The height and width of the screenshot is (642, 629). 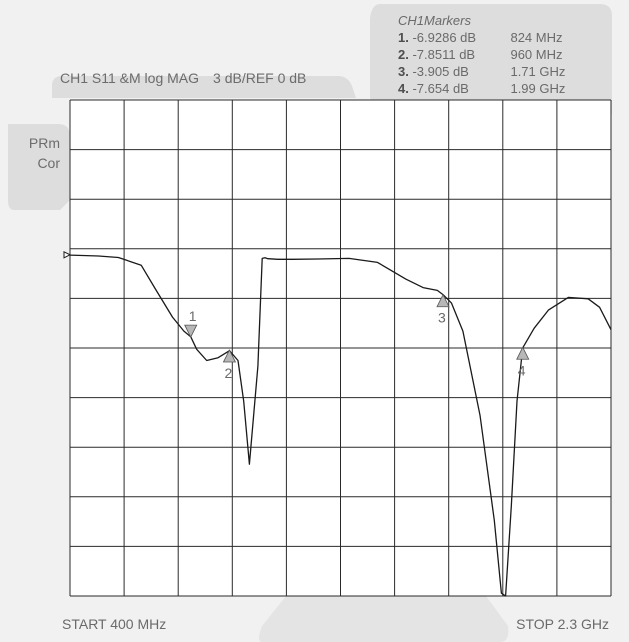 I want to click on marker-label: 1, so click(x=193, y=316).